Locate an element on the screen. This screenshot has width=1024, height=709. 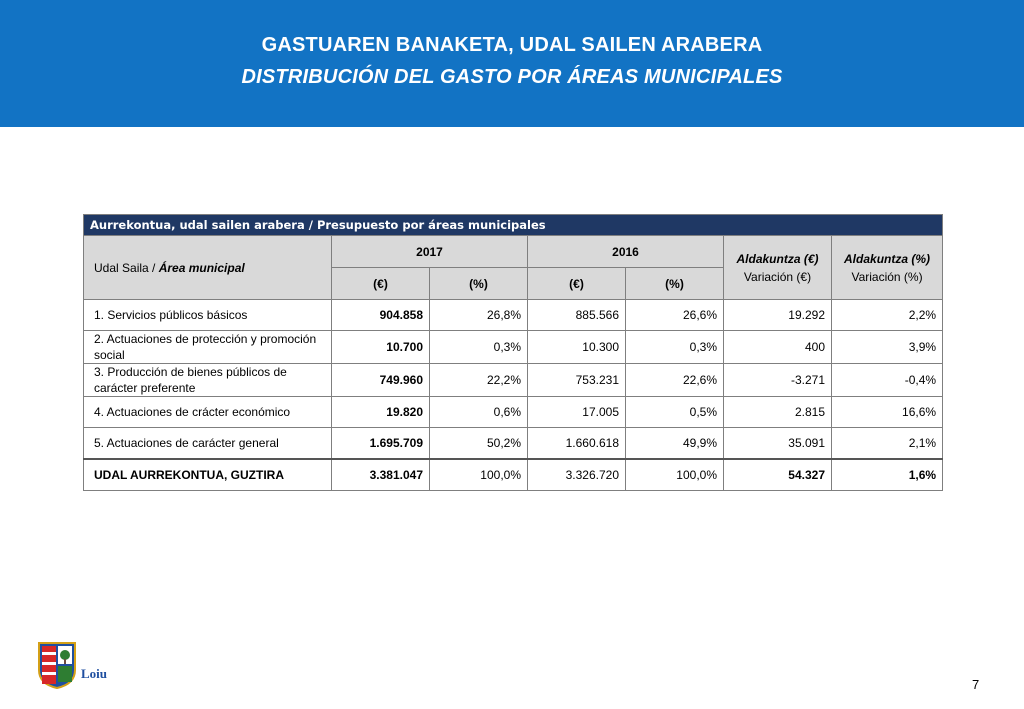
row-var-pct: 2,2% is located at coordinates (887, 315).